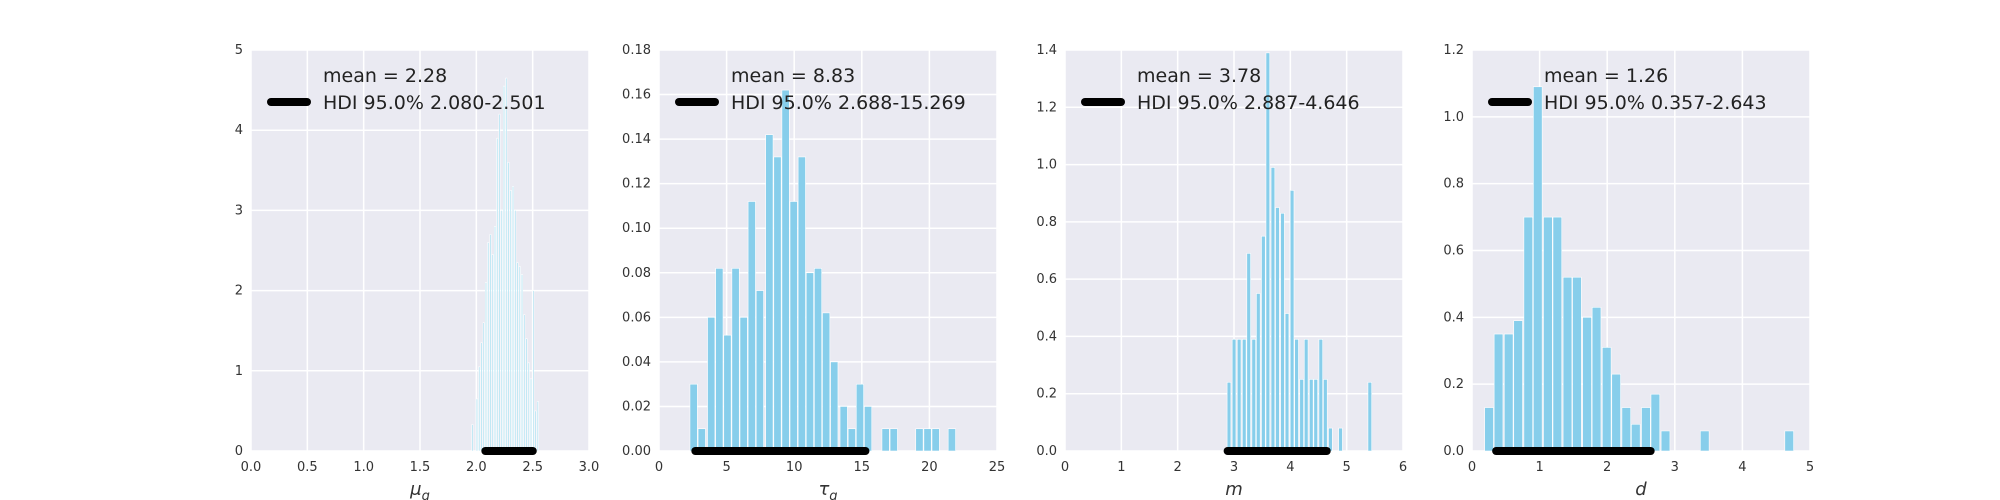 The image size is (2000, 500). What do you see at coordinates (636, 139) in the screenshot?
I see `y-tick-label: 0.14` at bounding box center [636, 139].